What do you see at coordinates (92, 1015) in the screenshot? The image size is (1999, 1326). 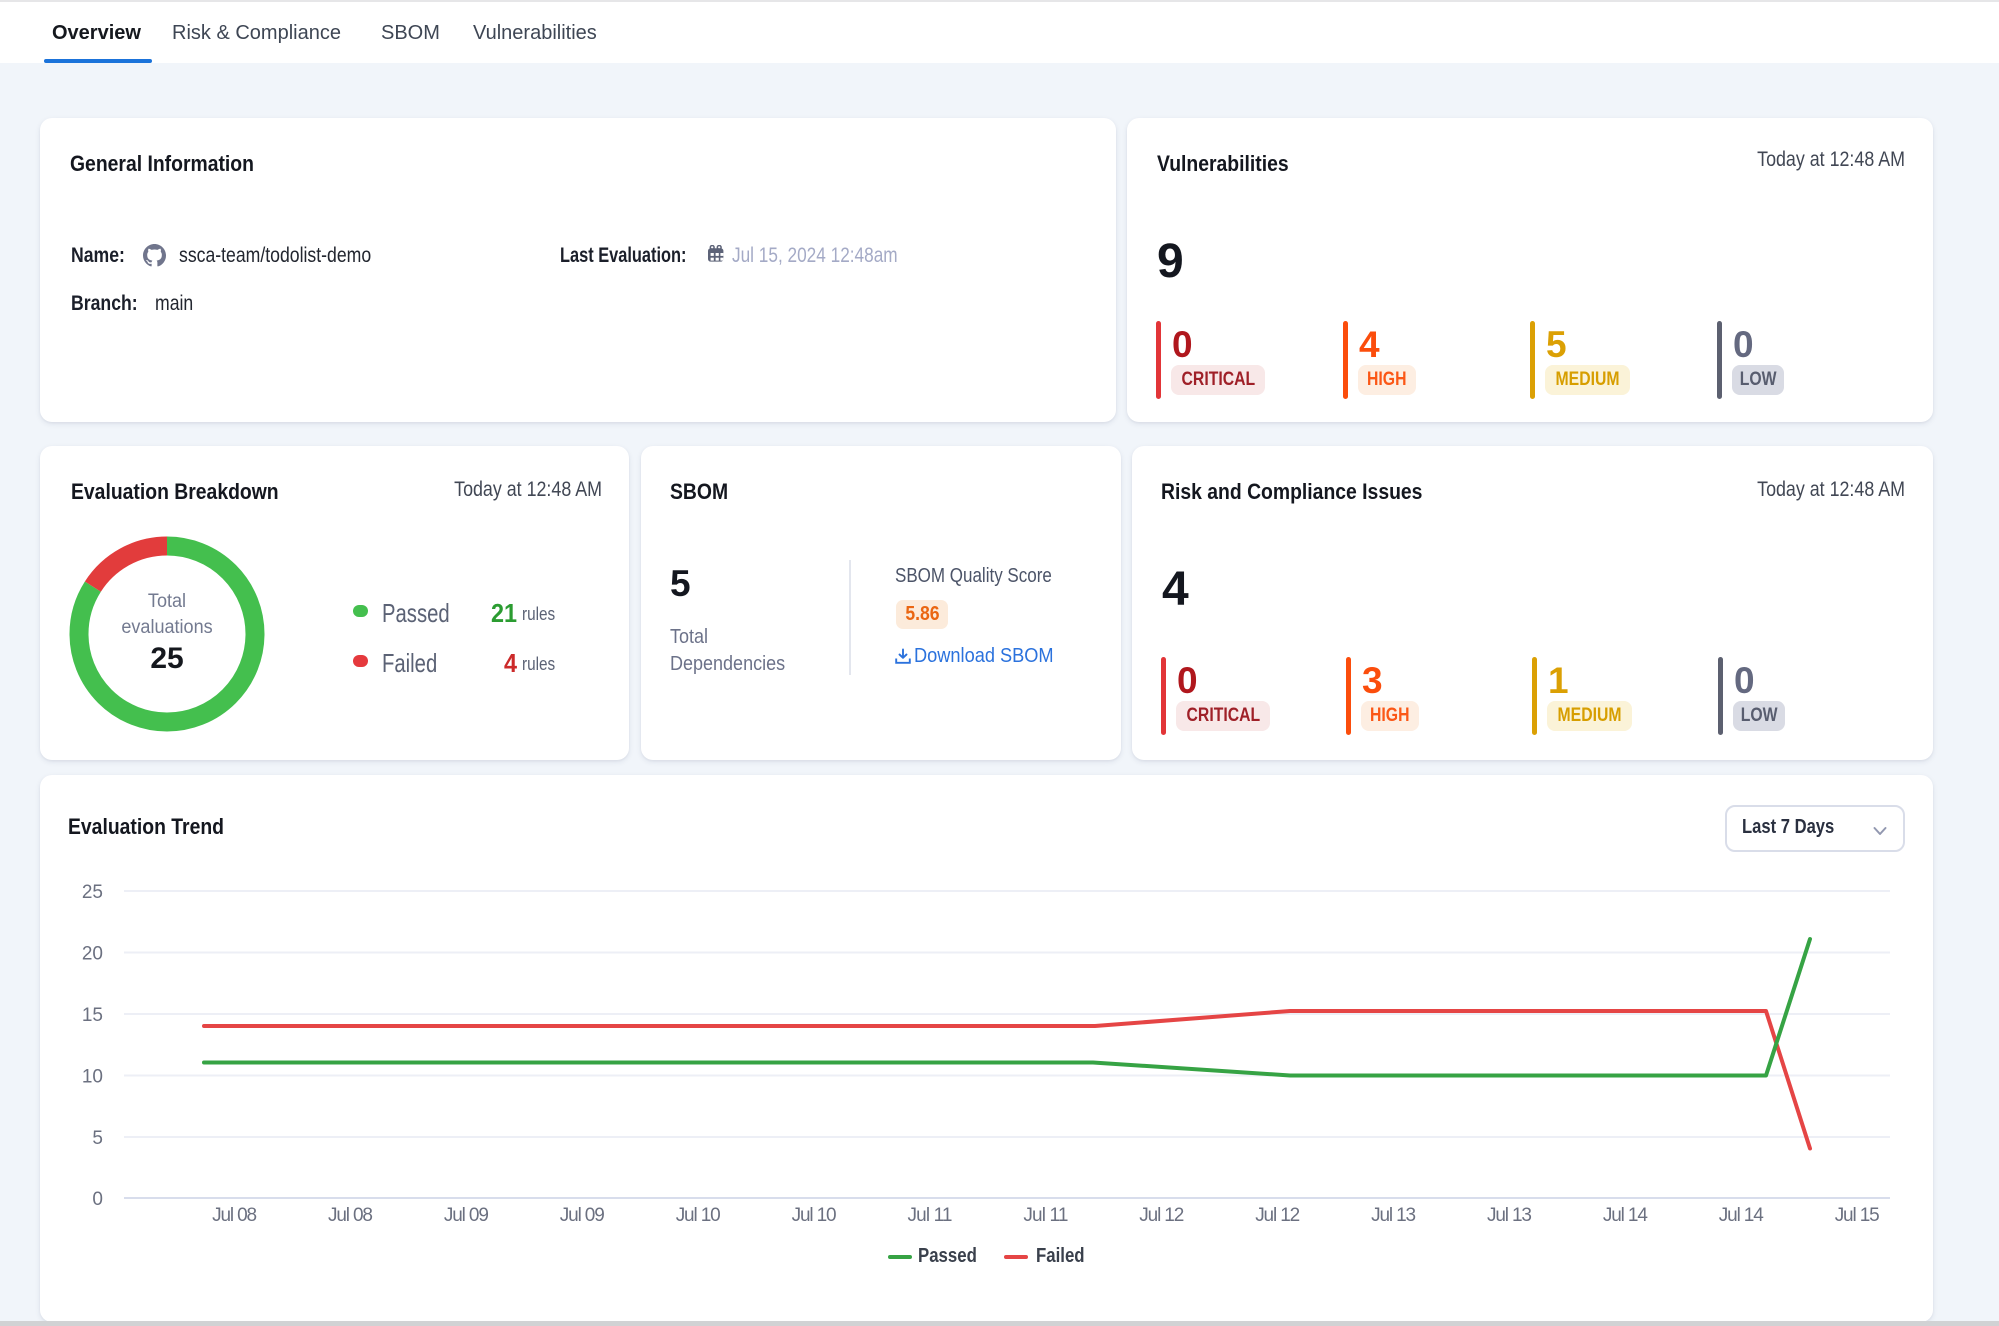 I see `svg-text: 15` at bounding box center [92, 1015].